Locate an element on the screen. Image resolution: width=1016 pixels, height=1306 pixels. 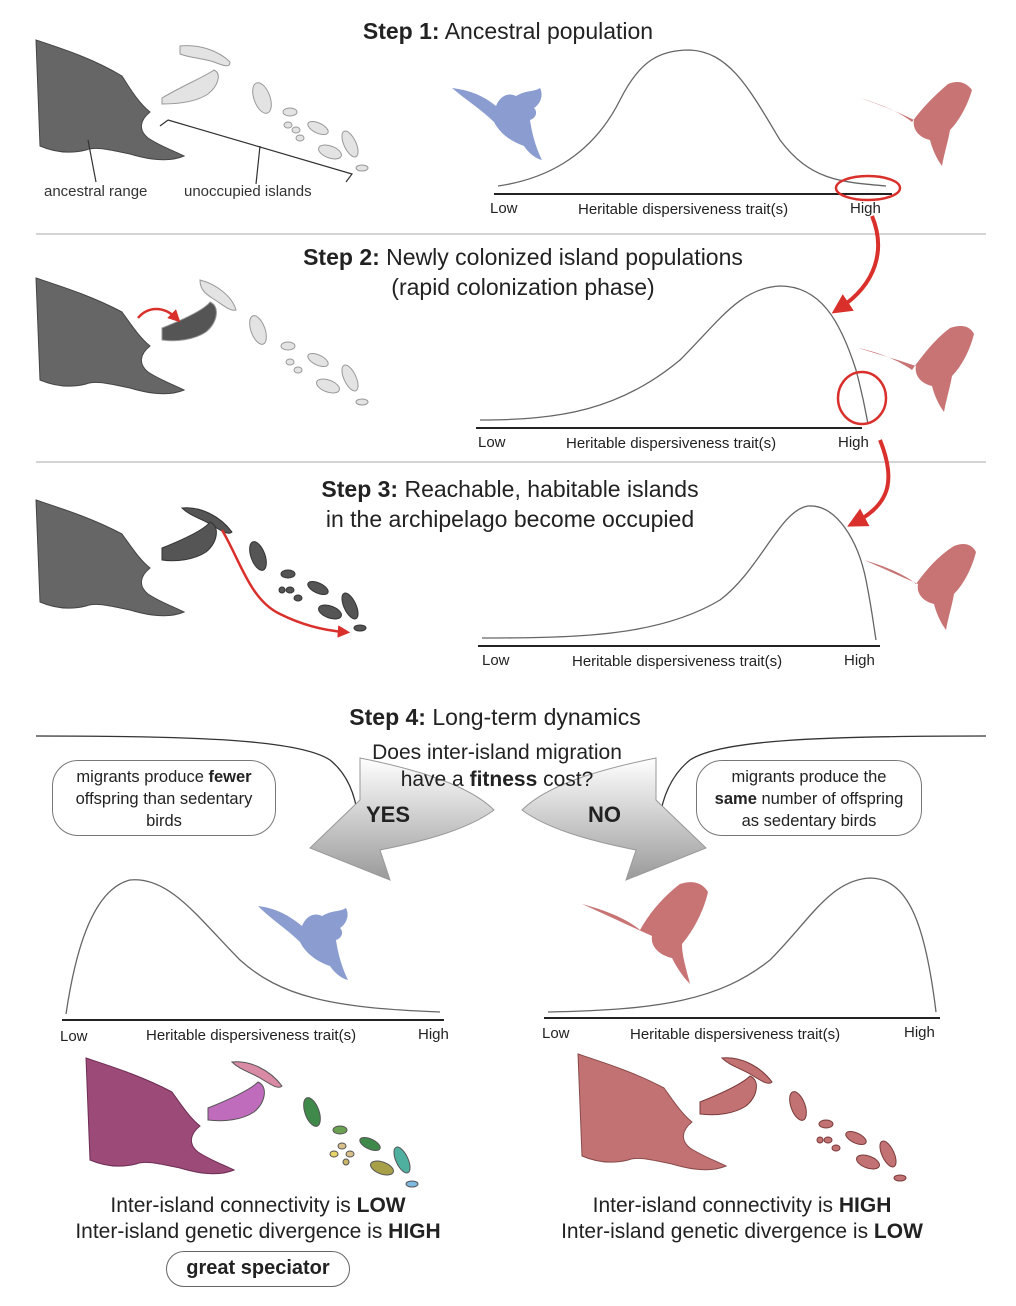
step4-question-line2: have a fitness cost? is located at coordinates (497, 780).